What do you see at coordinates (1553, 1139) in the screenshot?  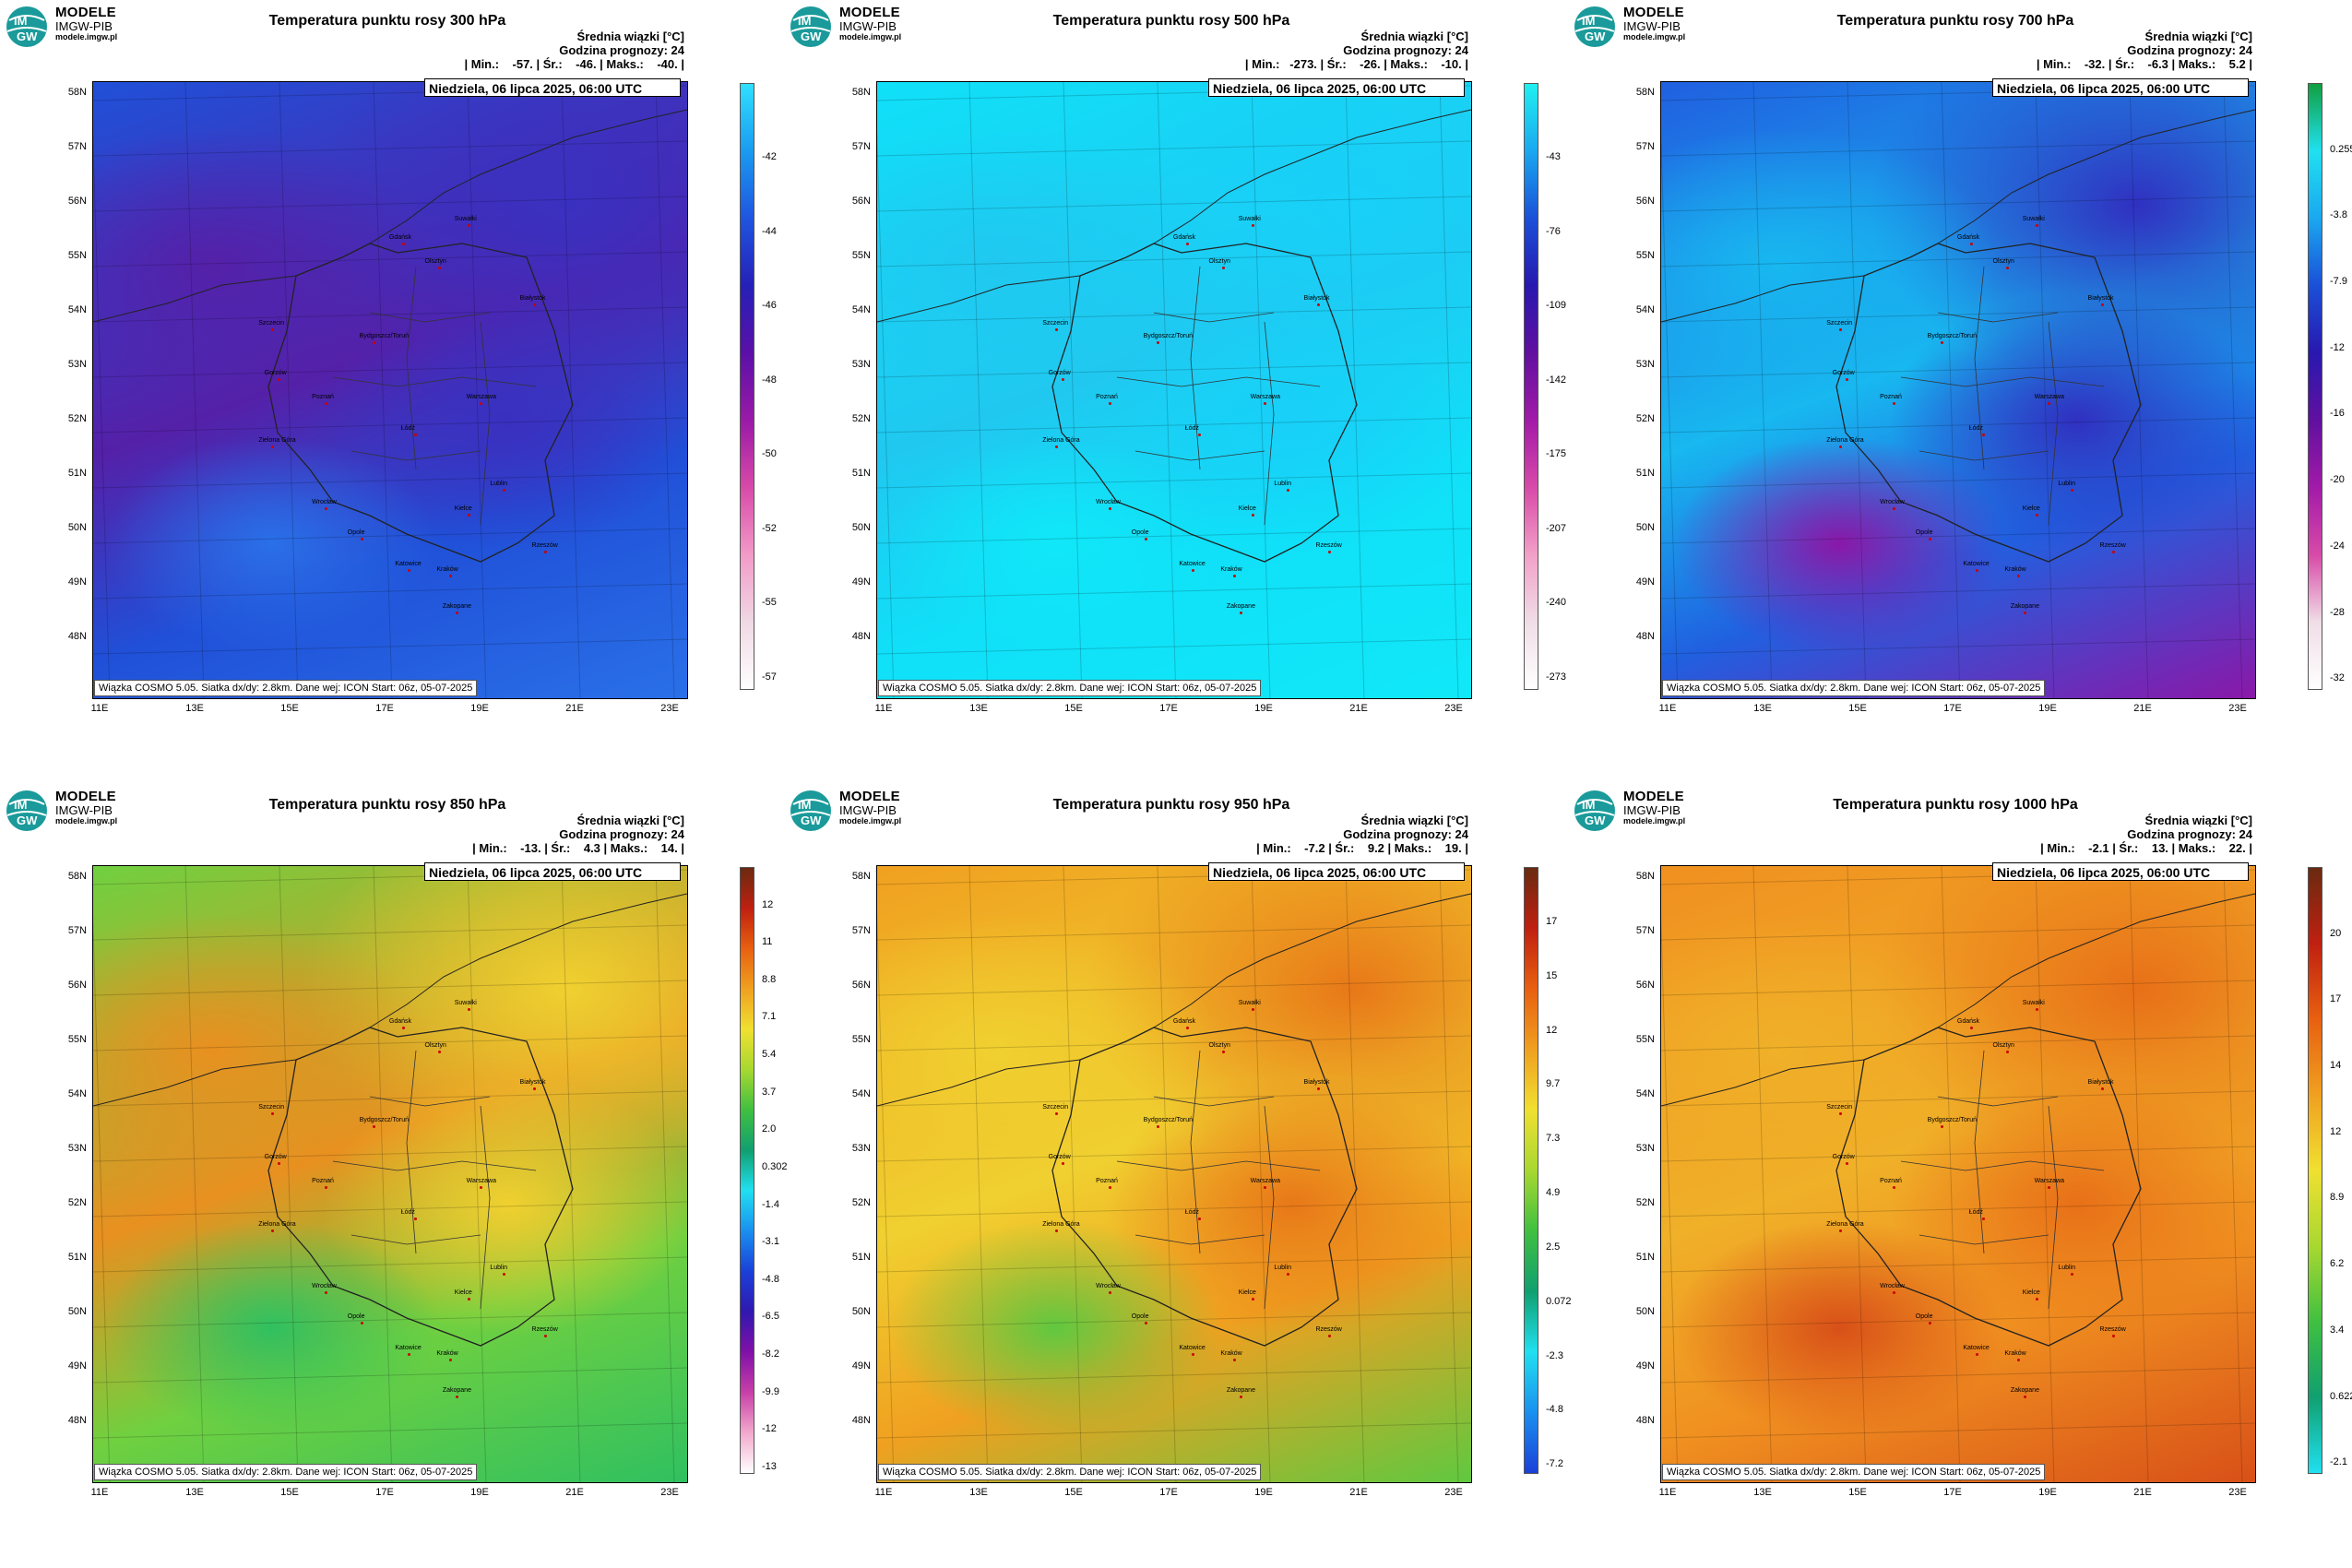 I see `colorbar-tick-label: 7.3` at bounding box center [1553, 1139].